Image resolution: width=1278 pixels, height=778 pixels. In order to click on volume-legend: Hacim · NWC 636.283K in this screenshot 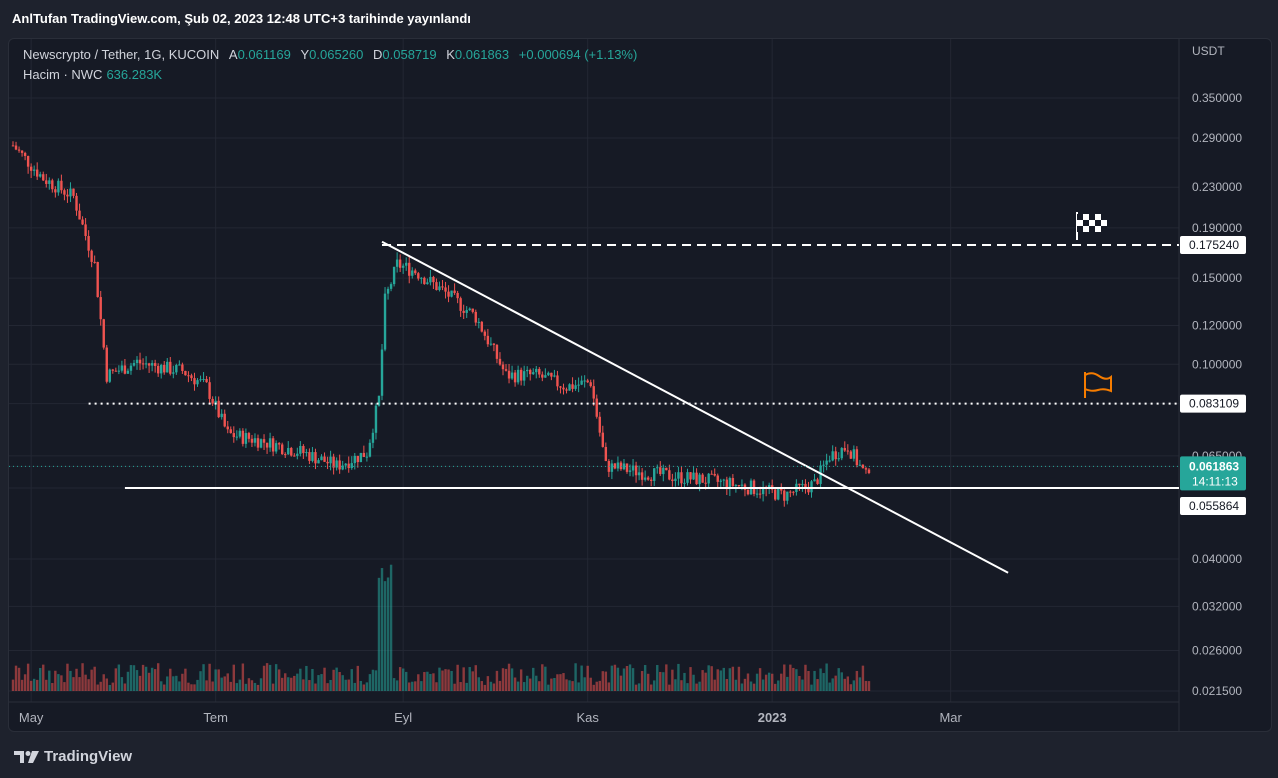, I will do `click(92, 74)`.